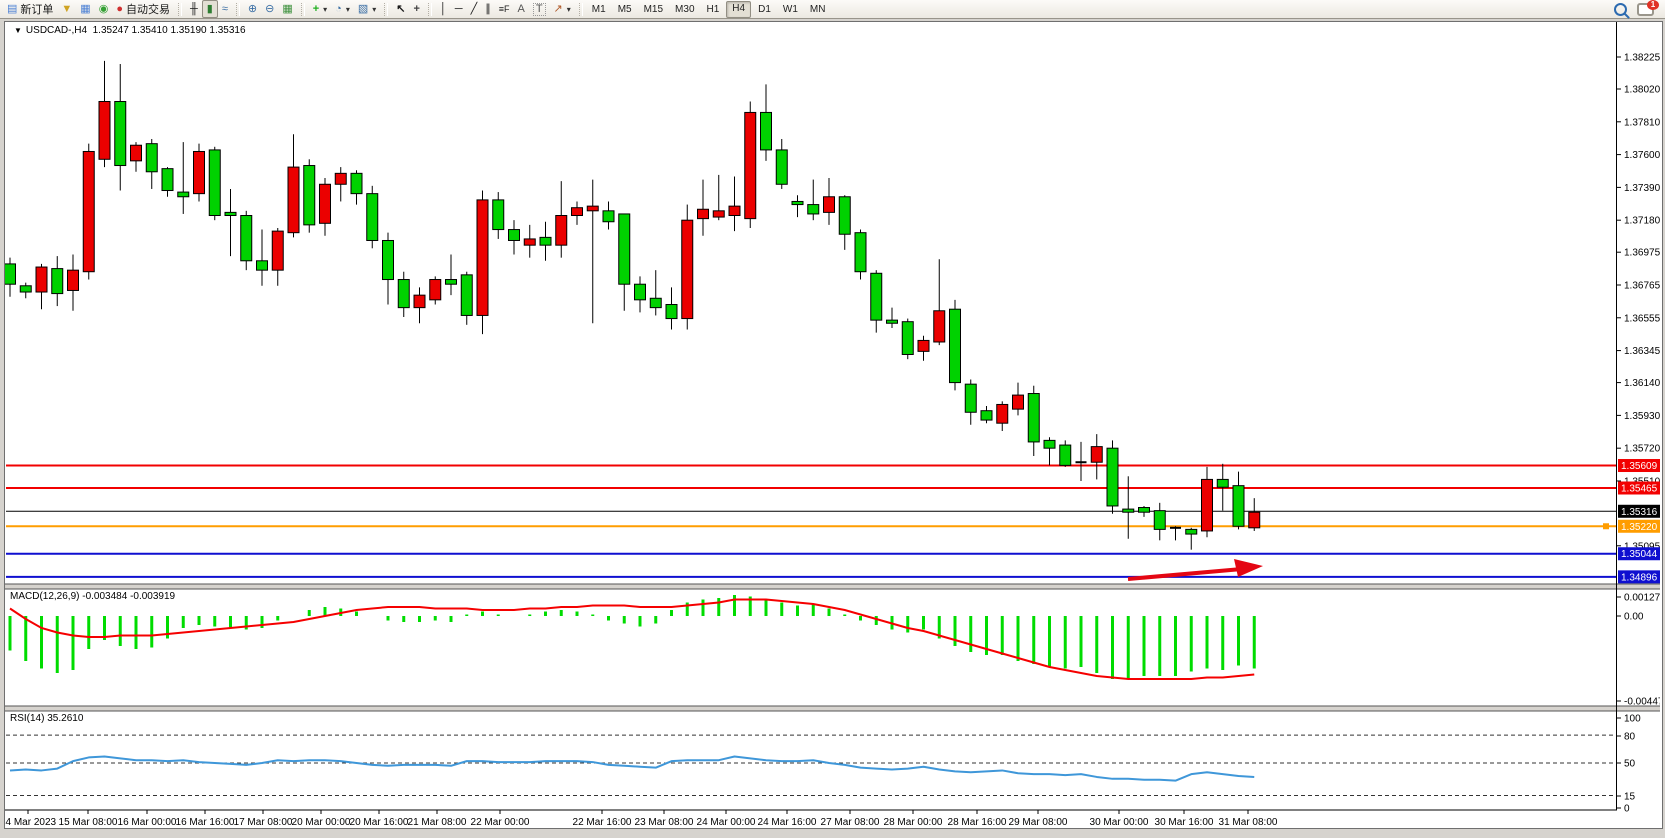  What do you see at coordinates (56, 30) in the screenshot?
I see `chart-symbol-period: USDCAD-,H4` at bounding box center [56, 30].